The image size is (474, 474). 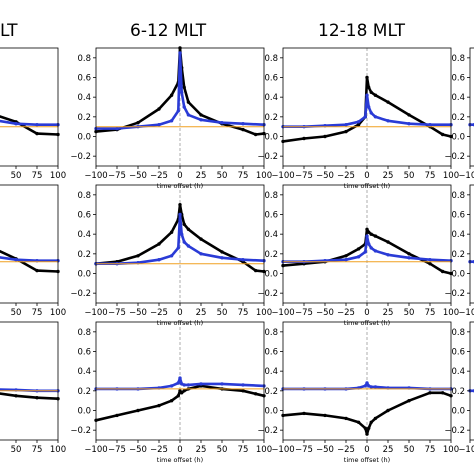 What do you see at coordinates (367, 460) in the screenshot?
I see `x-axis-label: time offset (h)` at bounding box center [367, 460].